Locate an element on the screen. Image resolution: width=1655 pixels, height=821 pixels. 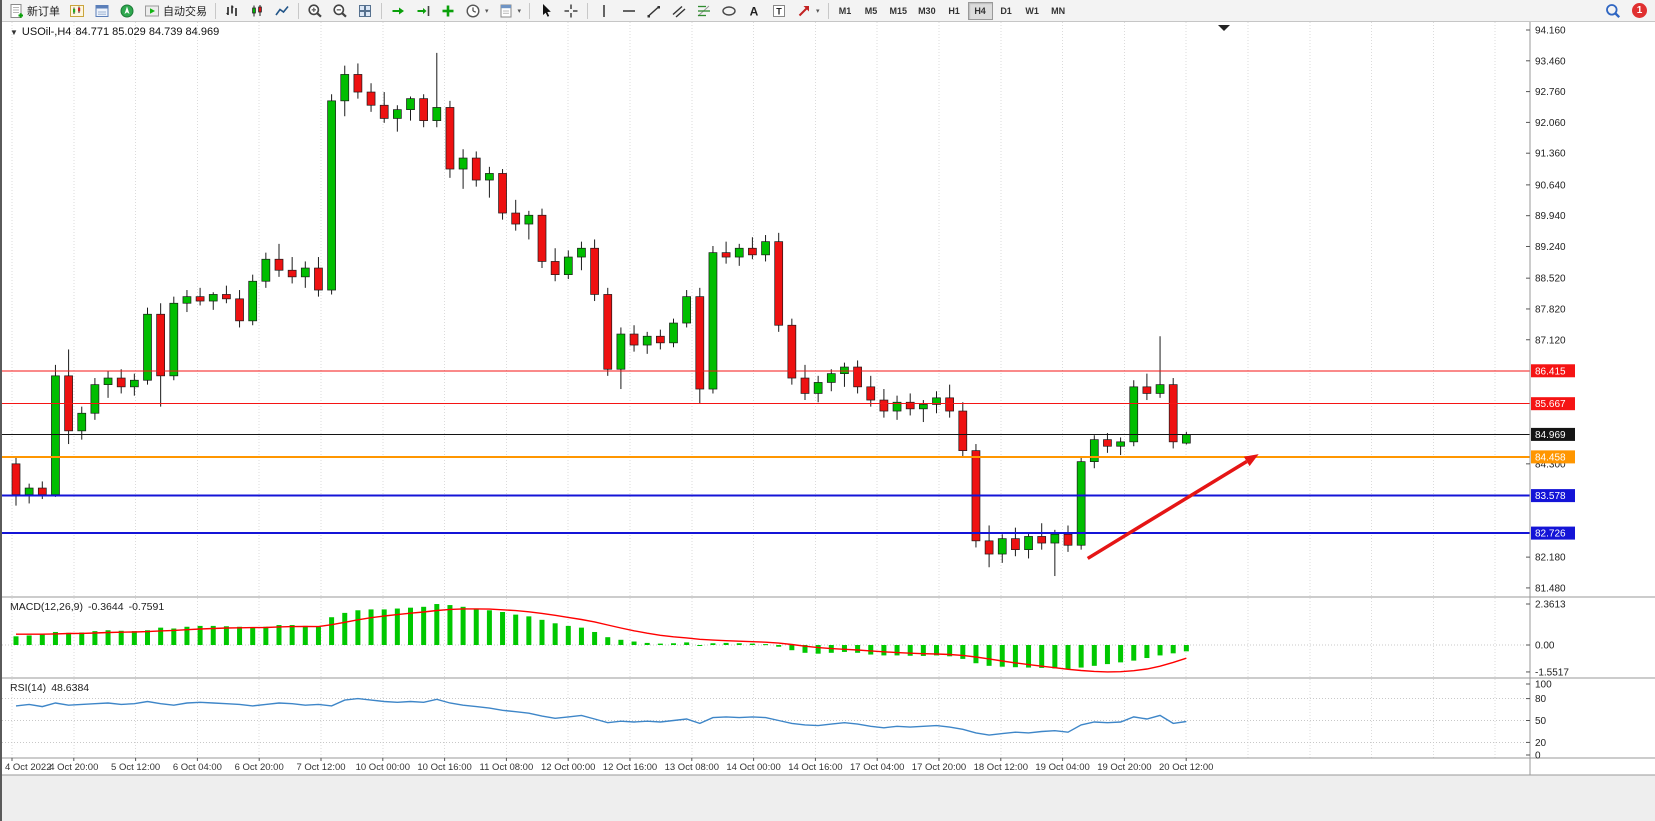
fibonacci-icon is located at coordinates (704, 11).